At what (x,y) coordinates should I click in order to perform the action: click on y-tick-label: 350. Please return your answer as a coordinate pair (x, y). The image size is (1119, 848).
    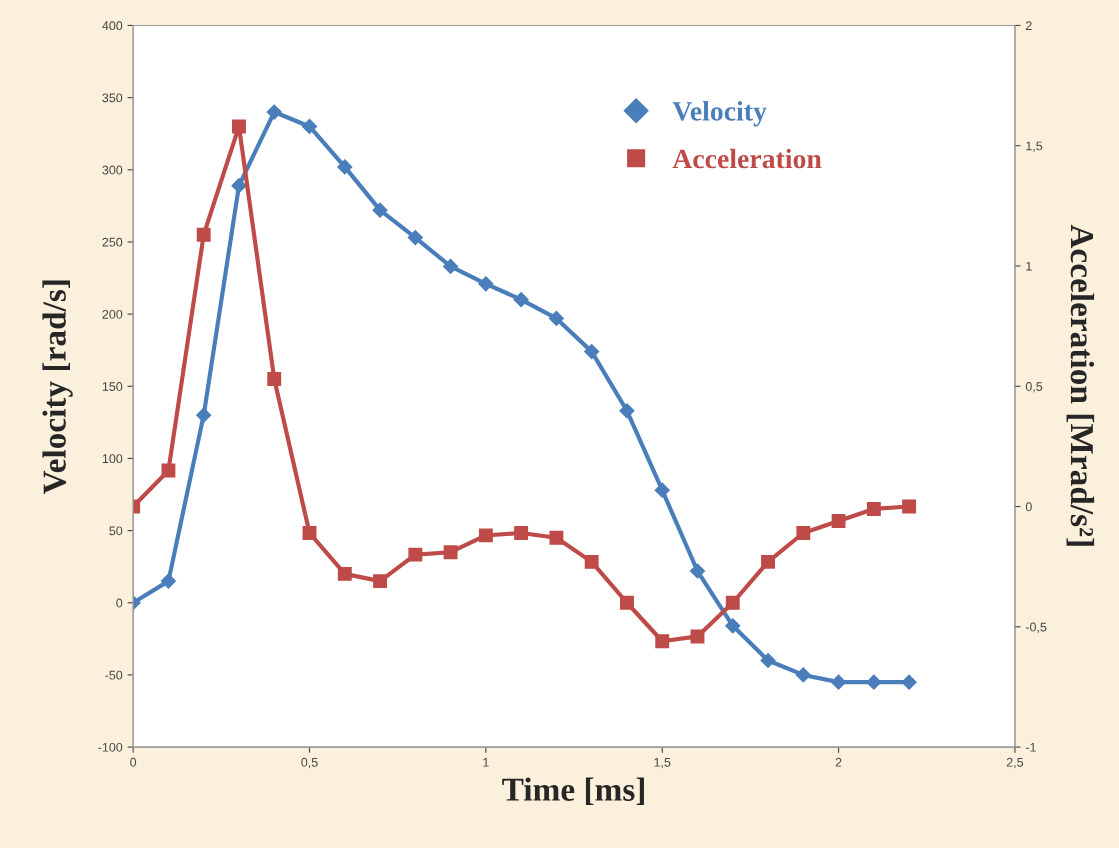
    Looking at the image, I should click on (112, 98).